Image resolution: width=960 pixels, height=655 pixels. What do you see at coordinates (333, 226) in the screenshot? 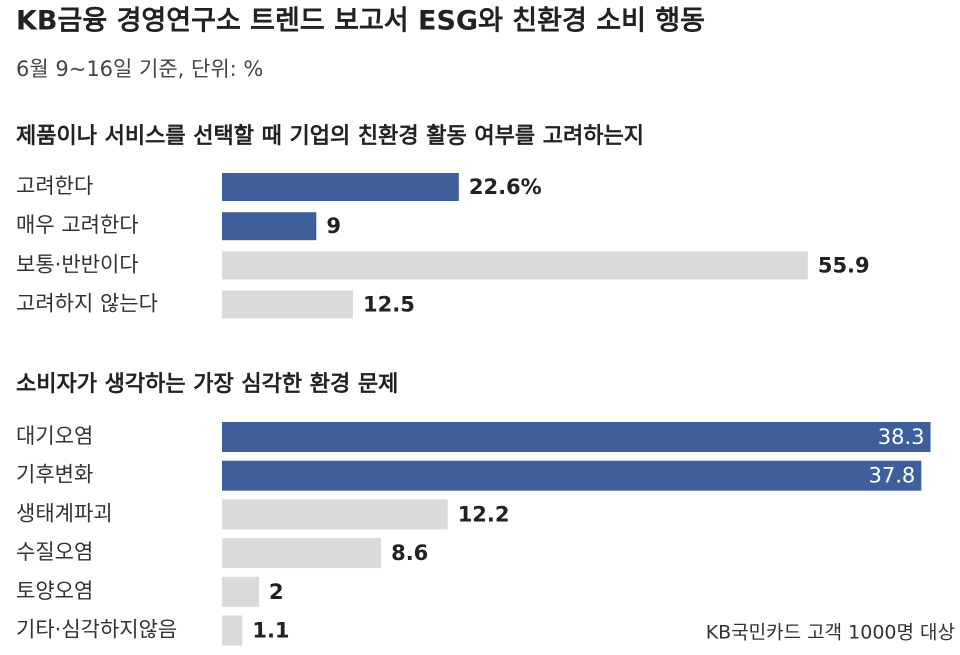
I see `value-label: 9` at bounding box center [333, 226].